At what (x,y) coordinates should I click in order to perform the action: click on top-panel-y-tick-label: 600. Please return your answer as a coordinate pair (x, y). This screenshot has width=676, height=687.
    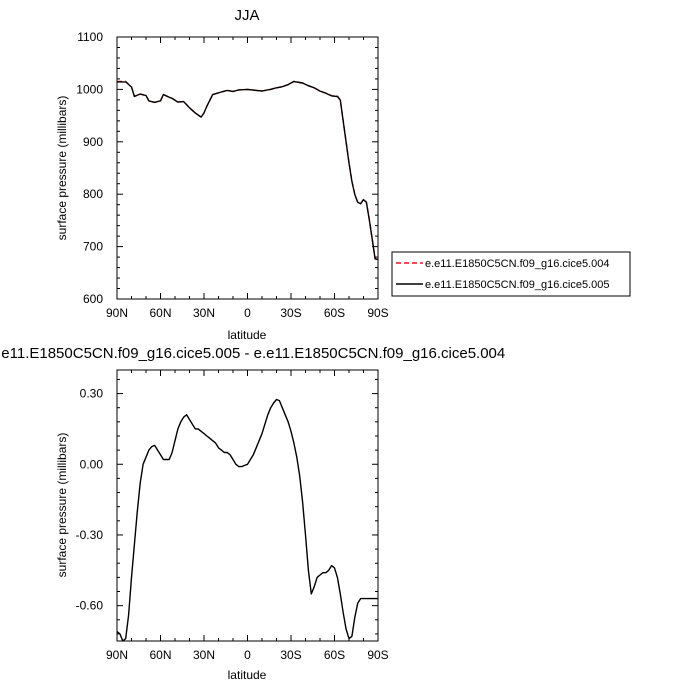
    Looking at the image, I should click on (93, 299).